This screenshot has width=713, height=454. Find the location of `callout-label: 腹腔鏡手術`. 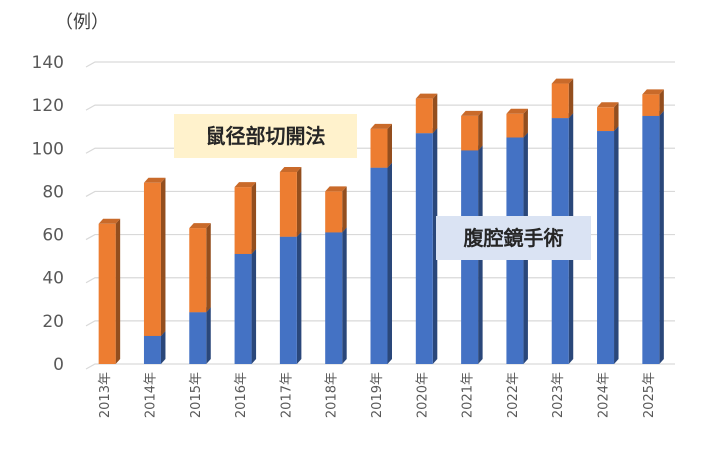

callout-label: 腹腔鏡手術 is located at coordinates (514, 238).